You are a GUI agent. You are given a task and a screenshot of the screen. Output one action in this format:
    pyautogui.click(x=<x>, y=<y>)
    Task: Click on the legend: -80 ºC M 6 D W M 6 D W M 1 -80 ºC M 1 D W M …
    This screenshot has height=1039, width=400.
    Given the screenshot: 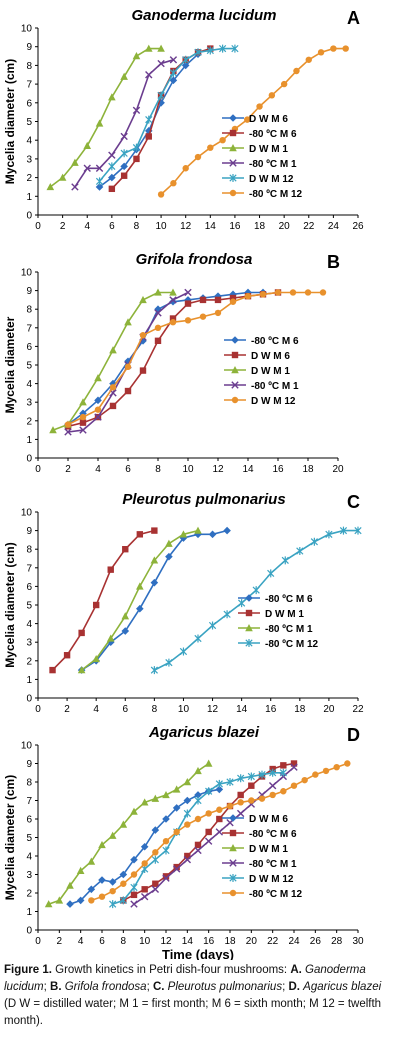 What is the action you would take?
    pyautogui.click(x=261, y=371)
    